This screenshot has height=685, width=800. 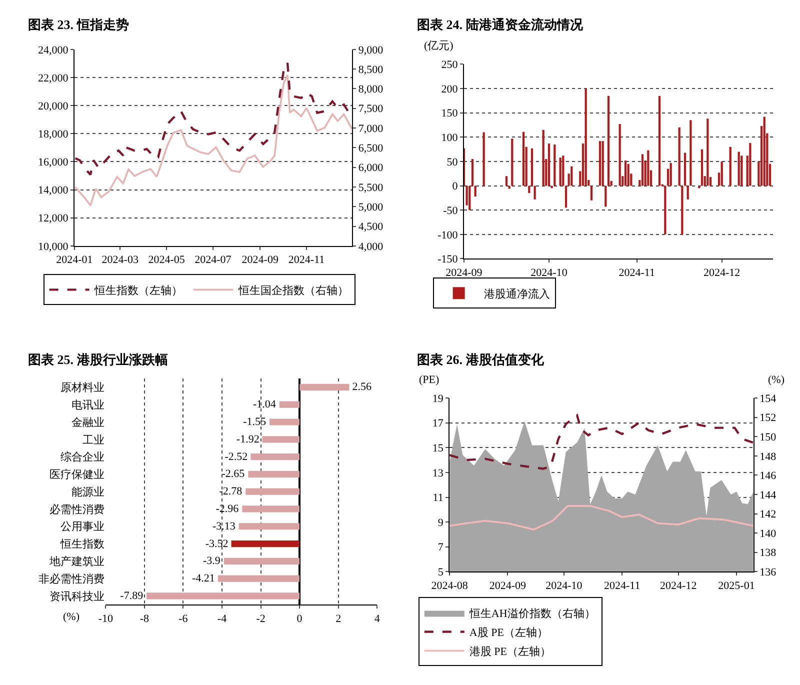 What do you see at coordinates (82, 544) in the screenshot?
I see `y-tick-label: 恒生指数` at bounding box center [82, 544].